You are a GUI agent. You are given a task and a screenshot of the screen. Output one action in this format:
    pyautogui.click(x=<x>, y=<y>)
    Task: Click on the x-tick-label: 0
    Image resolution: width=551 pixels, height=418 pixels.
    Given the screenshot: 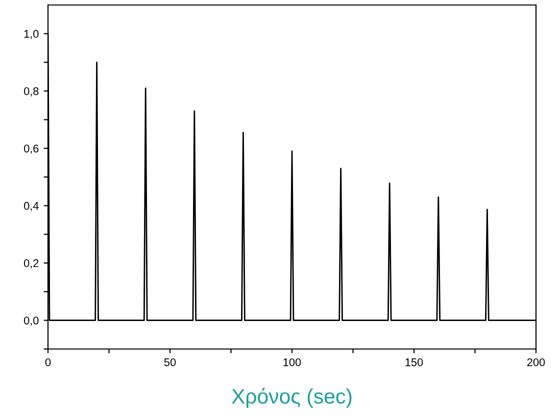 What is the action you would take?
    pyautogui.click(x=48, y=362)
    